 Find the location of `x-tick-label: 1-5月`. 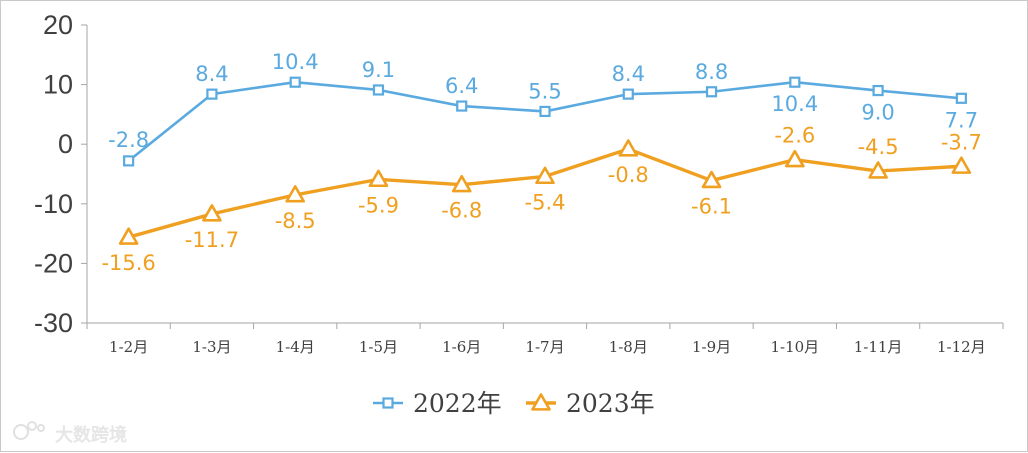

x-tick-label: 1-5月 is located at coordinates (378, 347).